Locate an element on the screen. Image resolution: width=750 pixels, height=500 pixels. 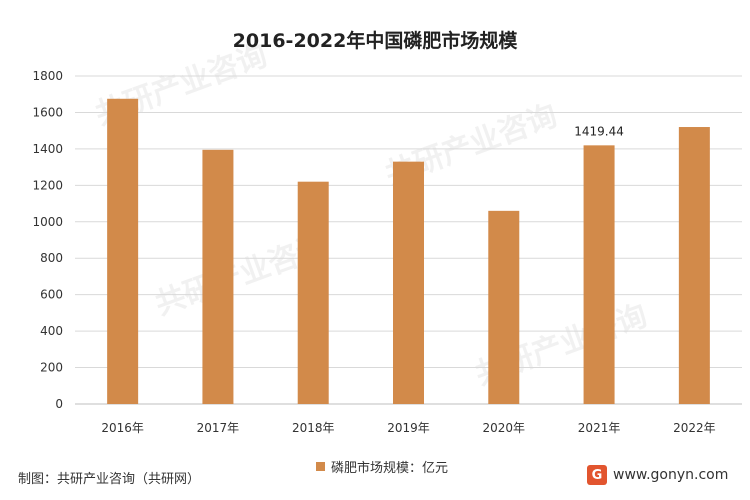
y-tick-label: 800 is located at coordinates (51, 258).